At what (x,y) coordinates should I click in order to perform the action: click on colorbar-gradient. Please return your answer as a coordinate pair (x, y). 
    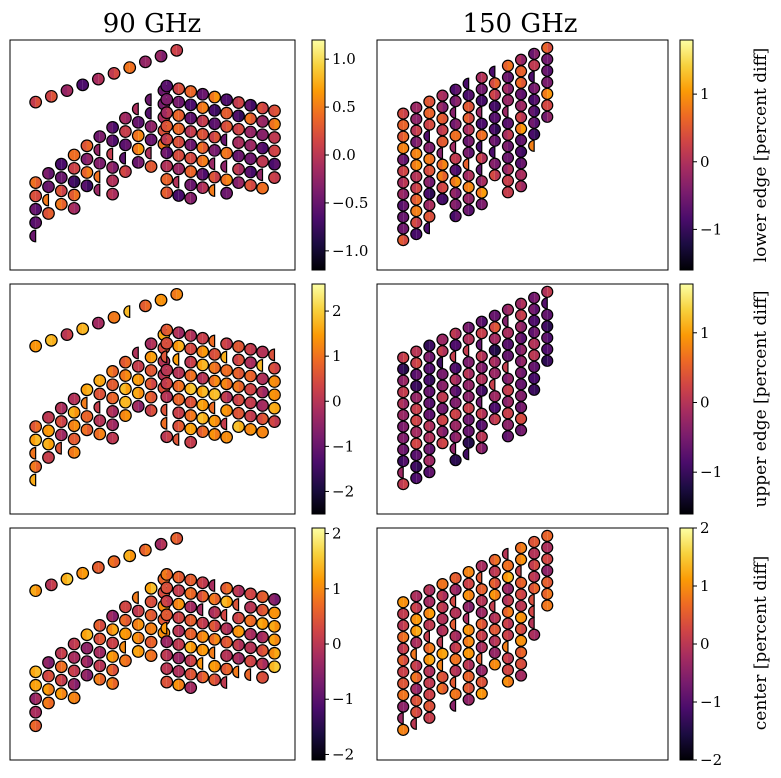
    Looking at the image, I should click on (318, 155).